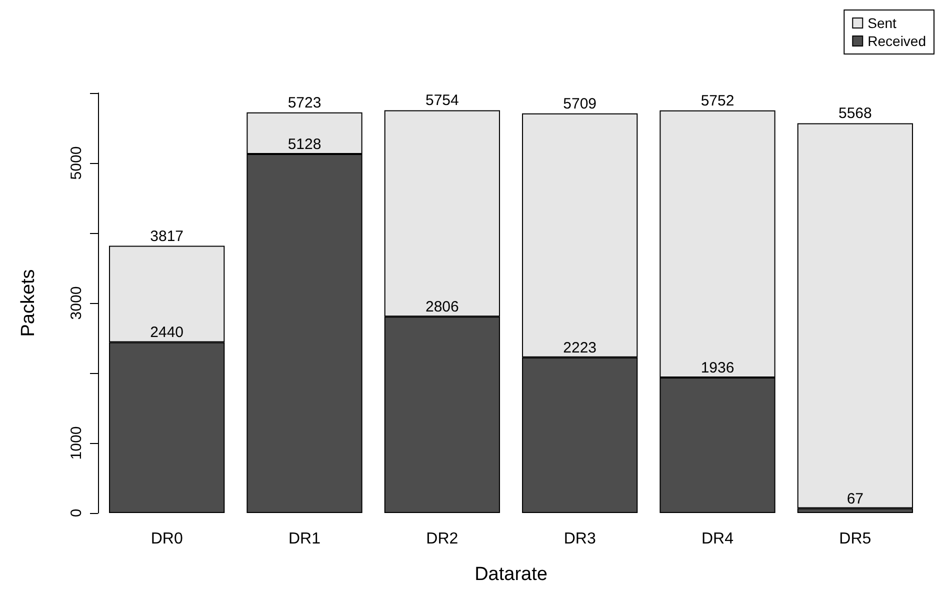 This screenshot has height=614, width=949. Describe the element at coordinates (305, 145) in the screenshot. I see `data-label: 5128` at that location.